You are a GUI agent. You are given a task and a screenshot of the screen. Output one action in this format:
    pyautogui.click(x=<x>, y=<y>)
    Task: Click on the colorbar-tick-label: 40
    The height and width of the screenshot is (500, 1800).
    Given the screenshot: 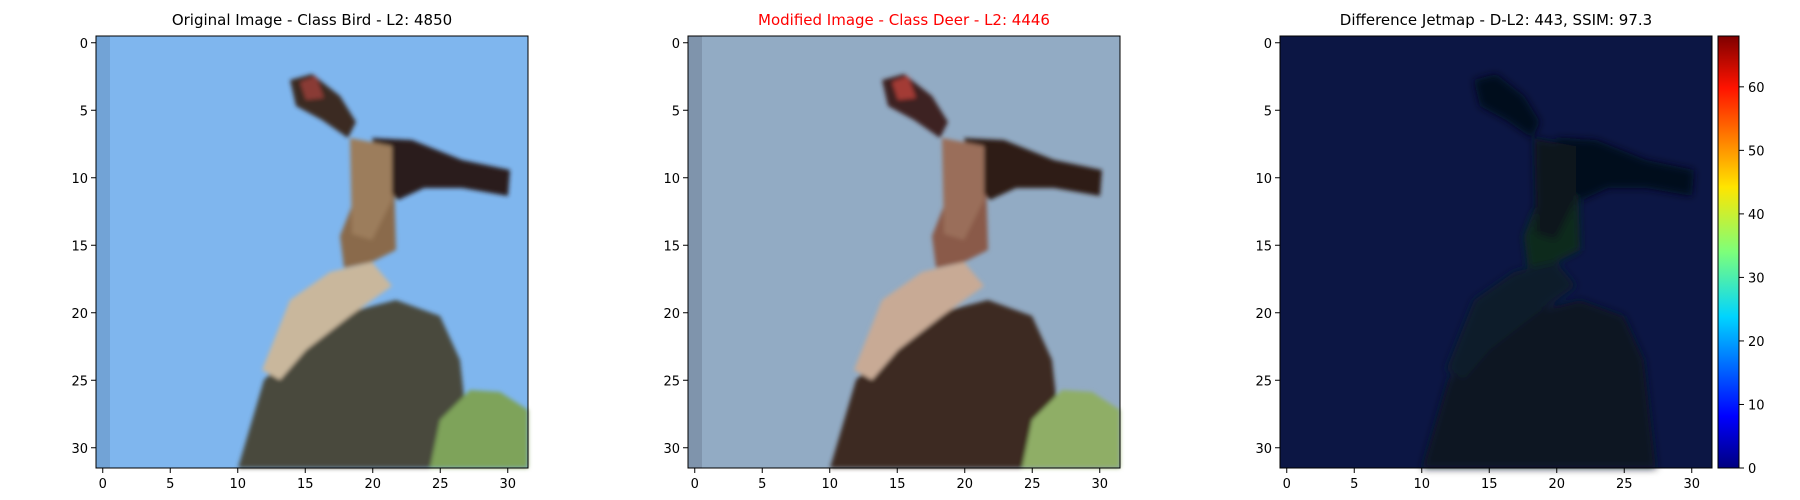 What is the action you would take?
    pyautogui.click(x=1756, y=215)
    